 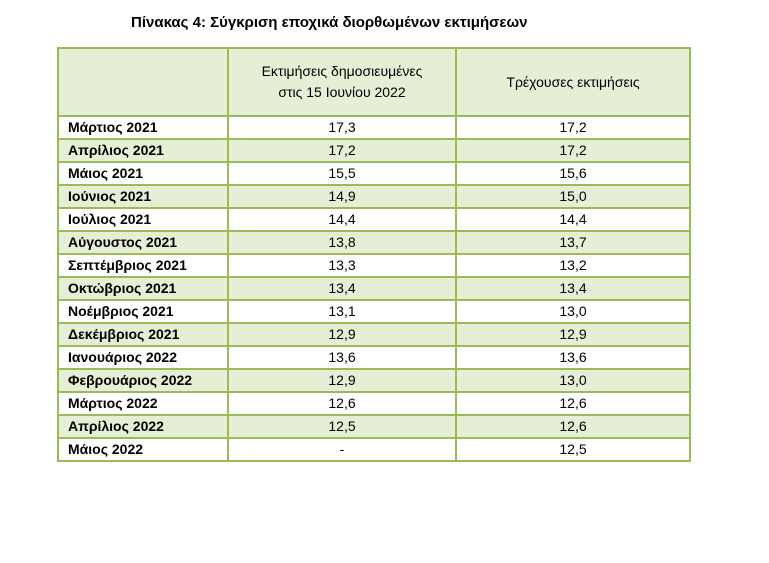 I want to click on month-cell: Μάρτιος 2021, so click(x=143, y=127).